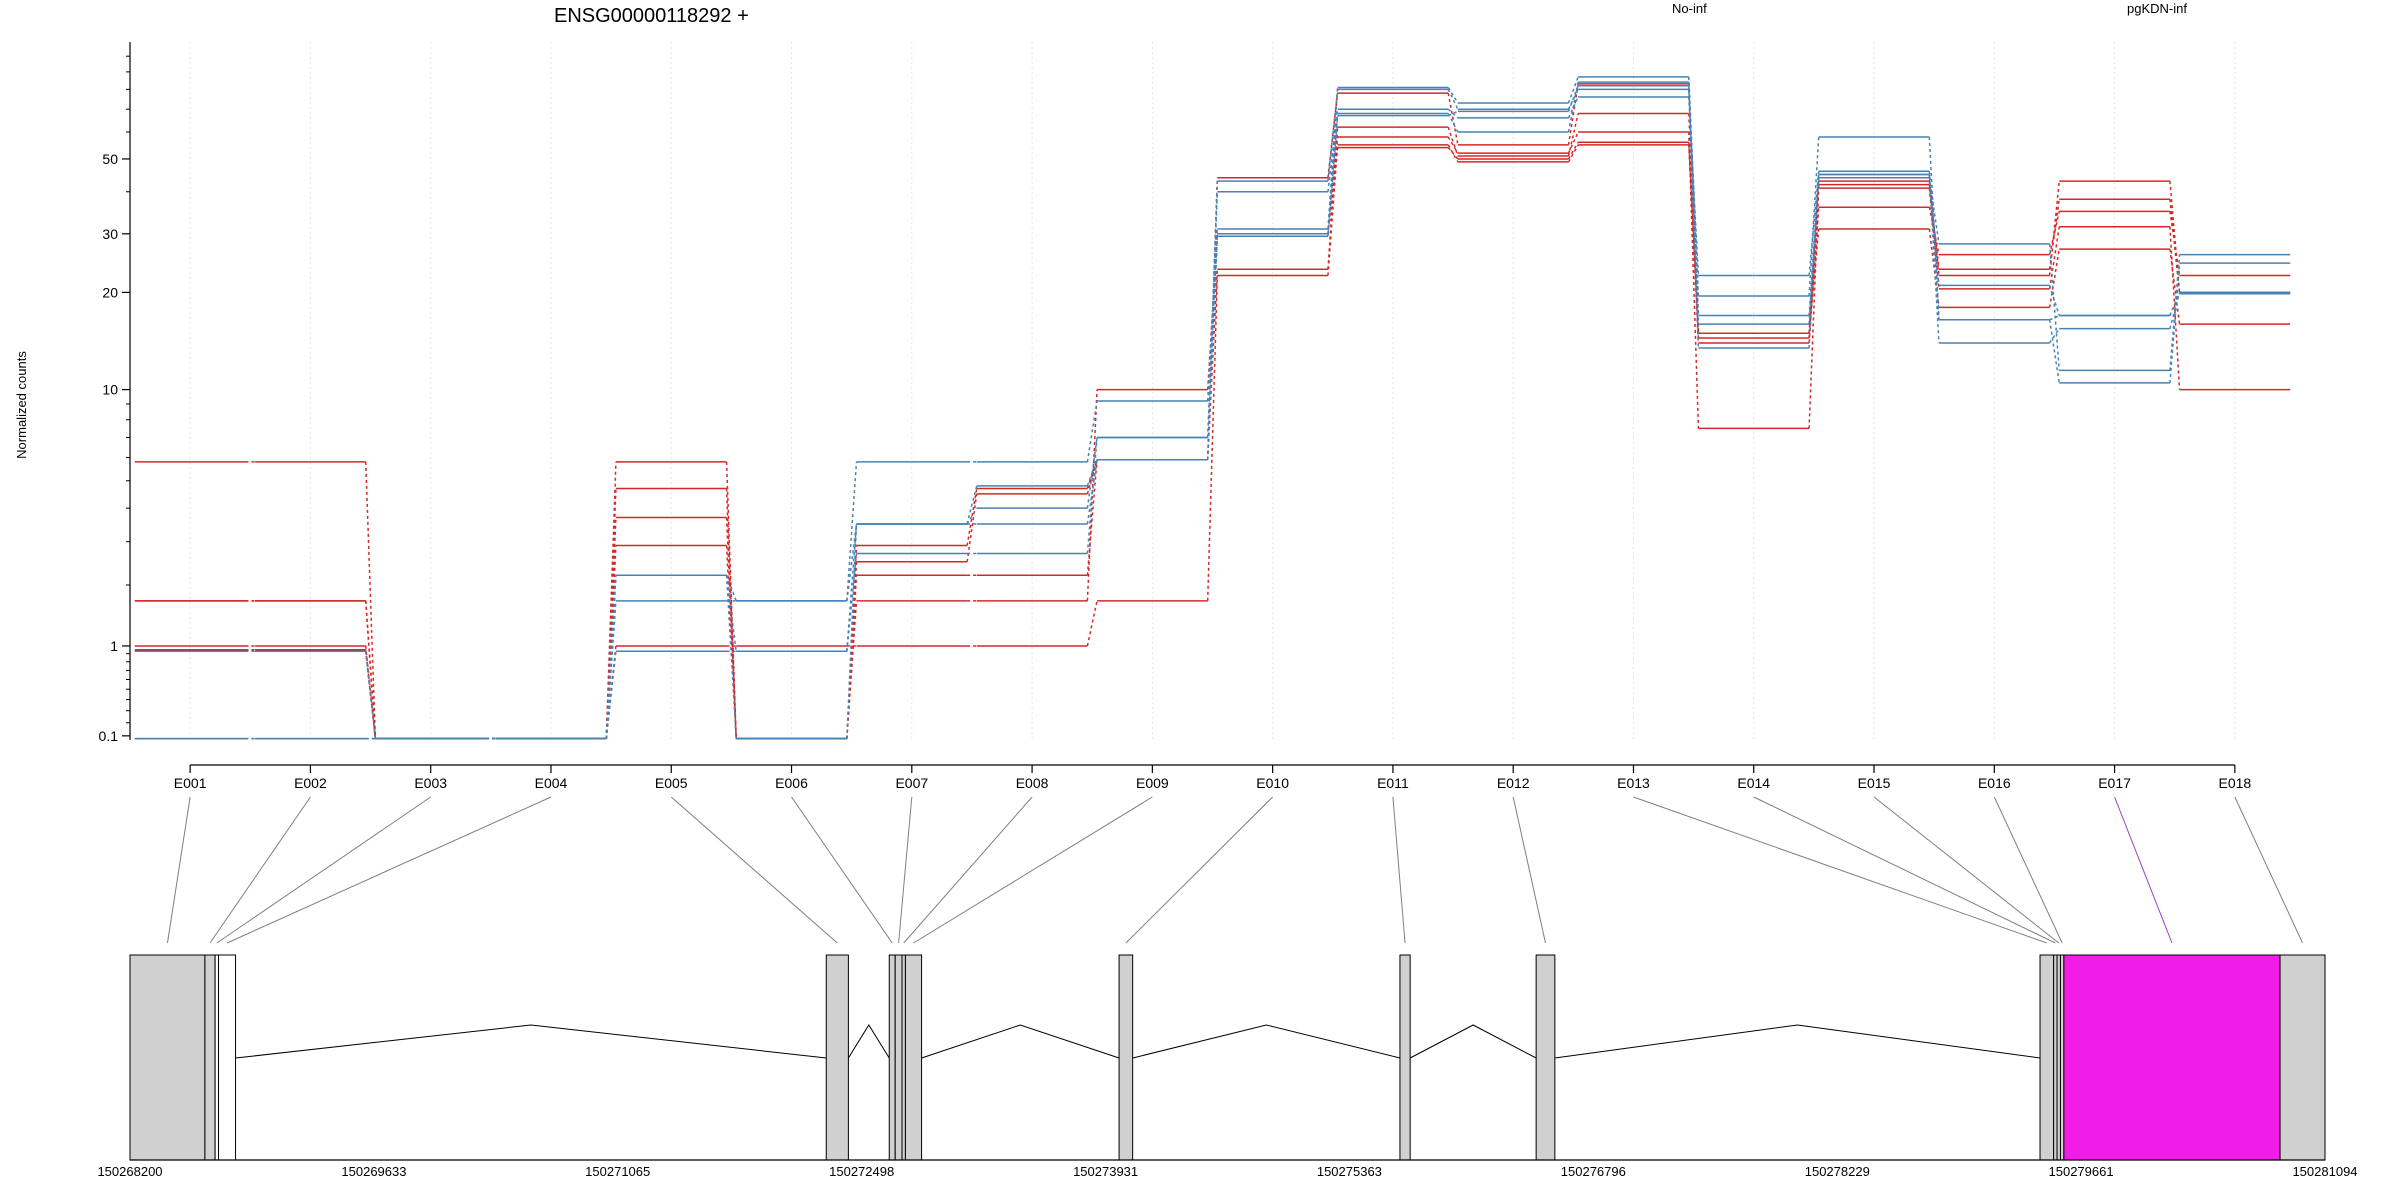 The height and width of the screenshot is (1200, 2400). I want to click on exon-bin-e011, so click(1405, 1057).